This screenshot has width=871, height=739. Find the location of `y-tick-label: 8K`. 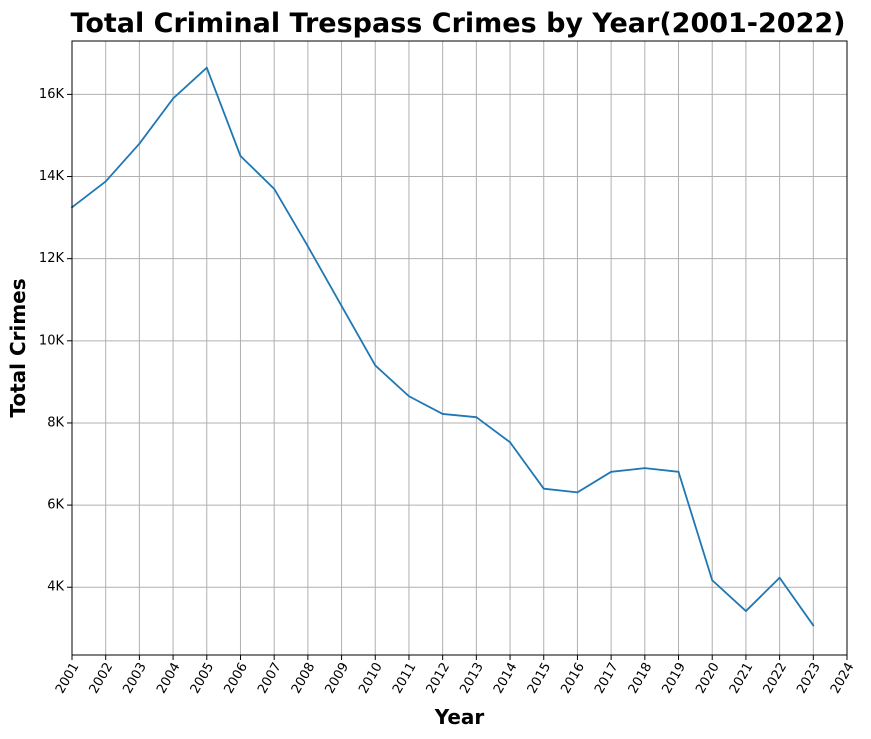

y-tick-label: 8K is located at coordinates (55, 422).